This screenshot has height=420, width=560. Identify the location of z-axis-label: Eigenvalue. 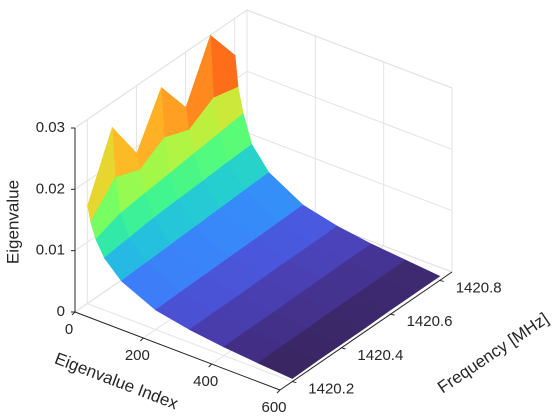
(12, 222).